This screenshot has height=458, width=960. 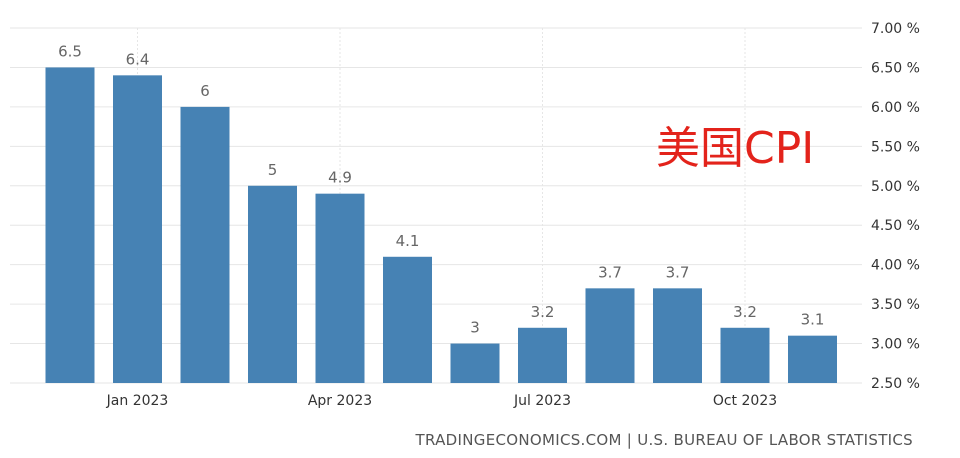 I want to click on y-tick-label: 5.00 %, so click(x=895, y=187).